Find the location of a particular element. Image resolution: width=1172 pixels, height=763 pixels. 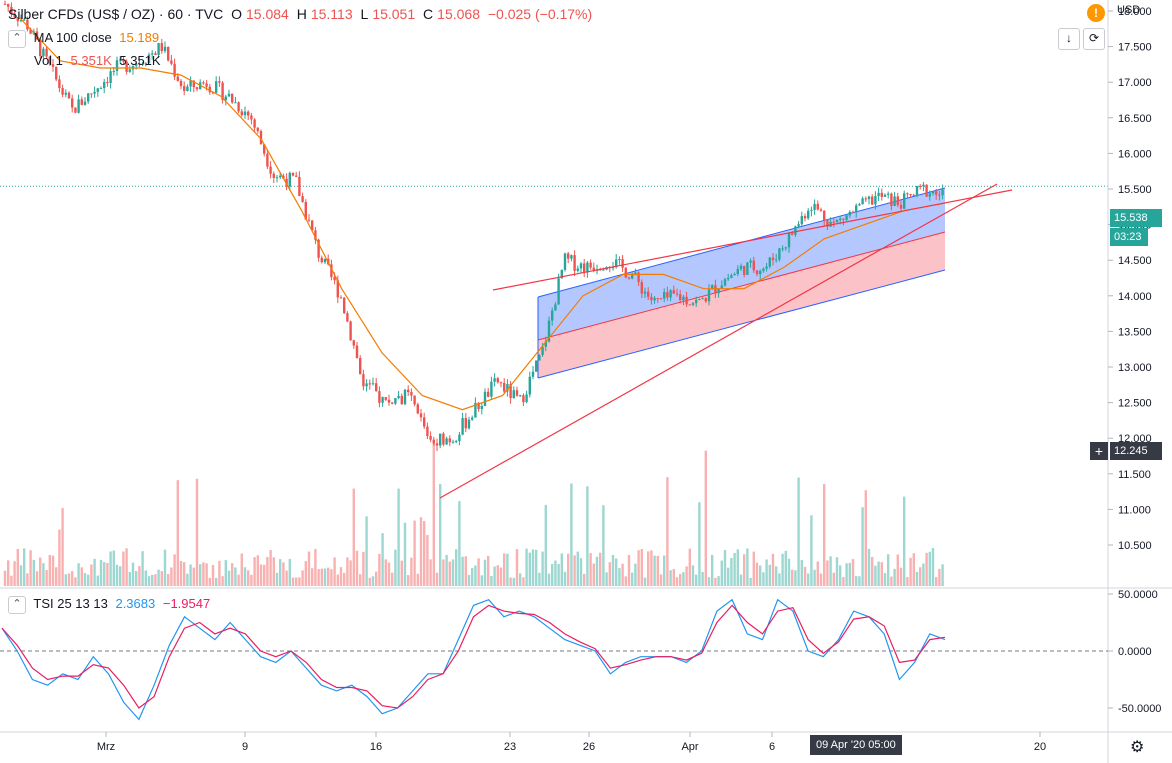

ma-legend: ⌃ MA 100 close 15.189 is located at coordinates (85, 39).